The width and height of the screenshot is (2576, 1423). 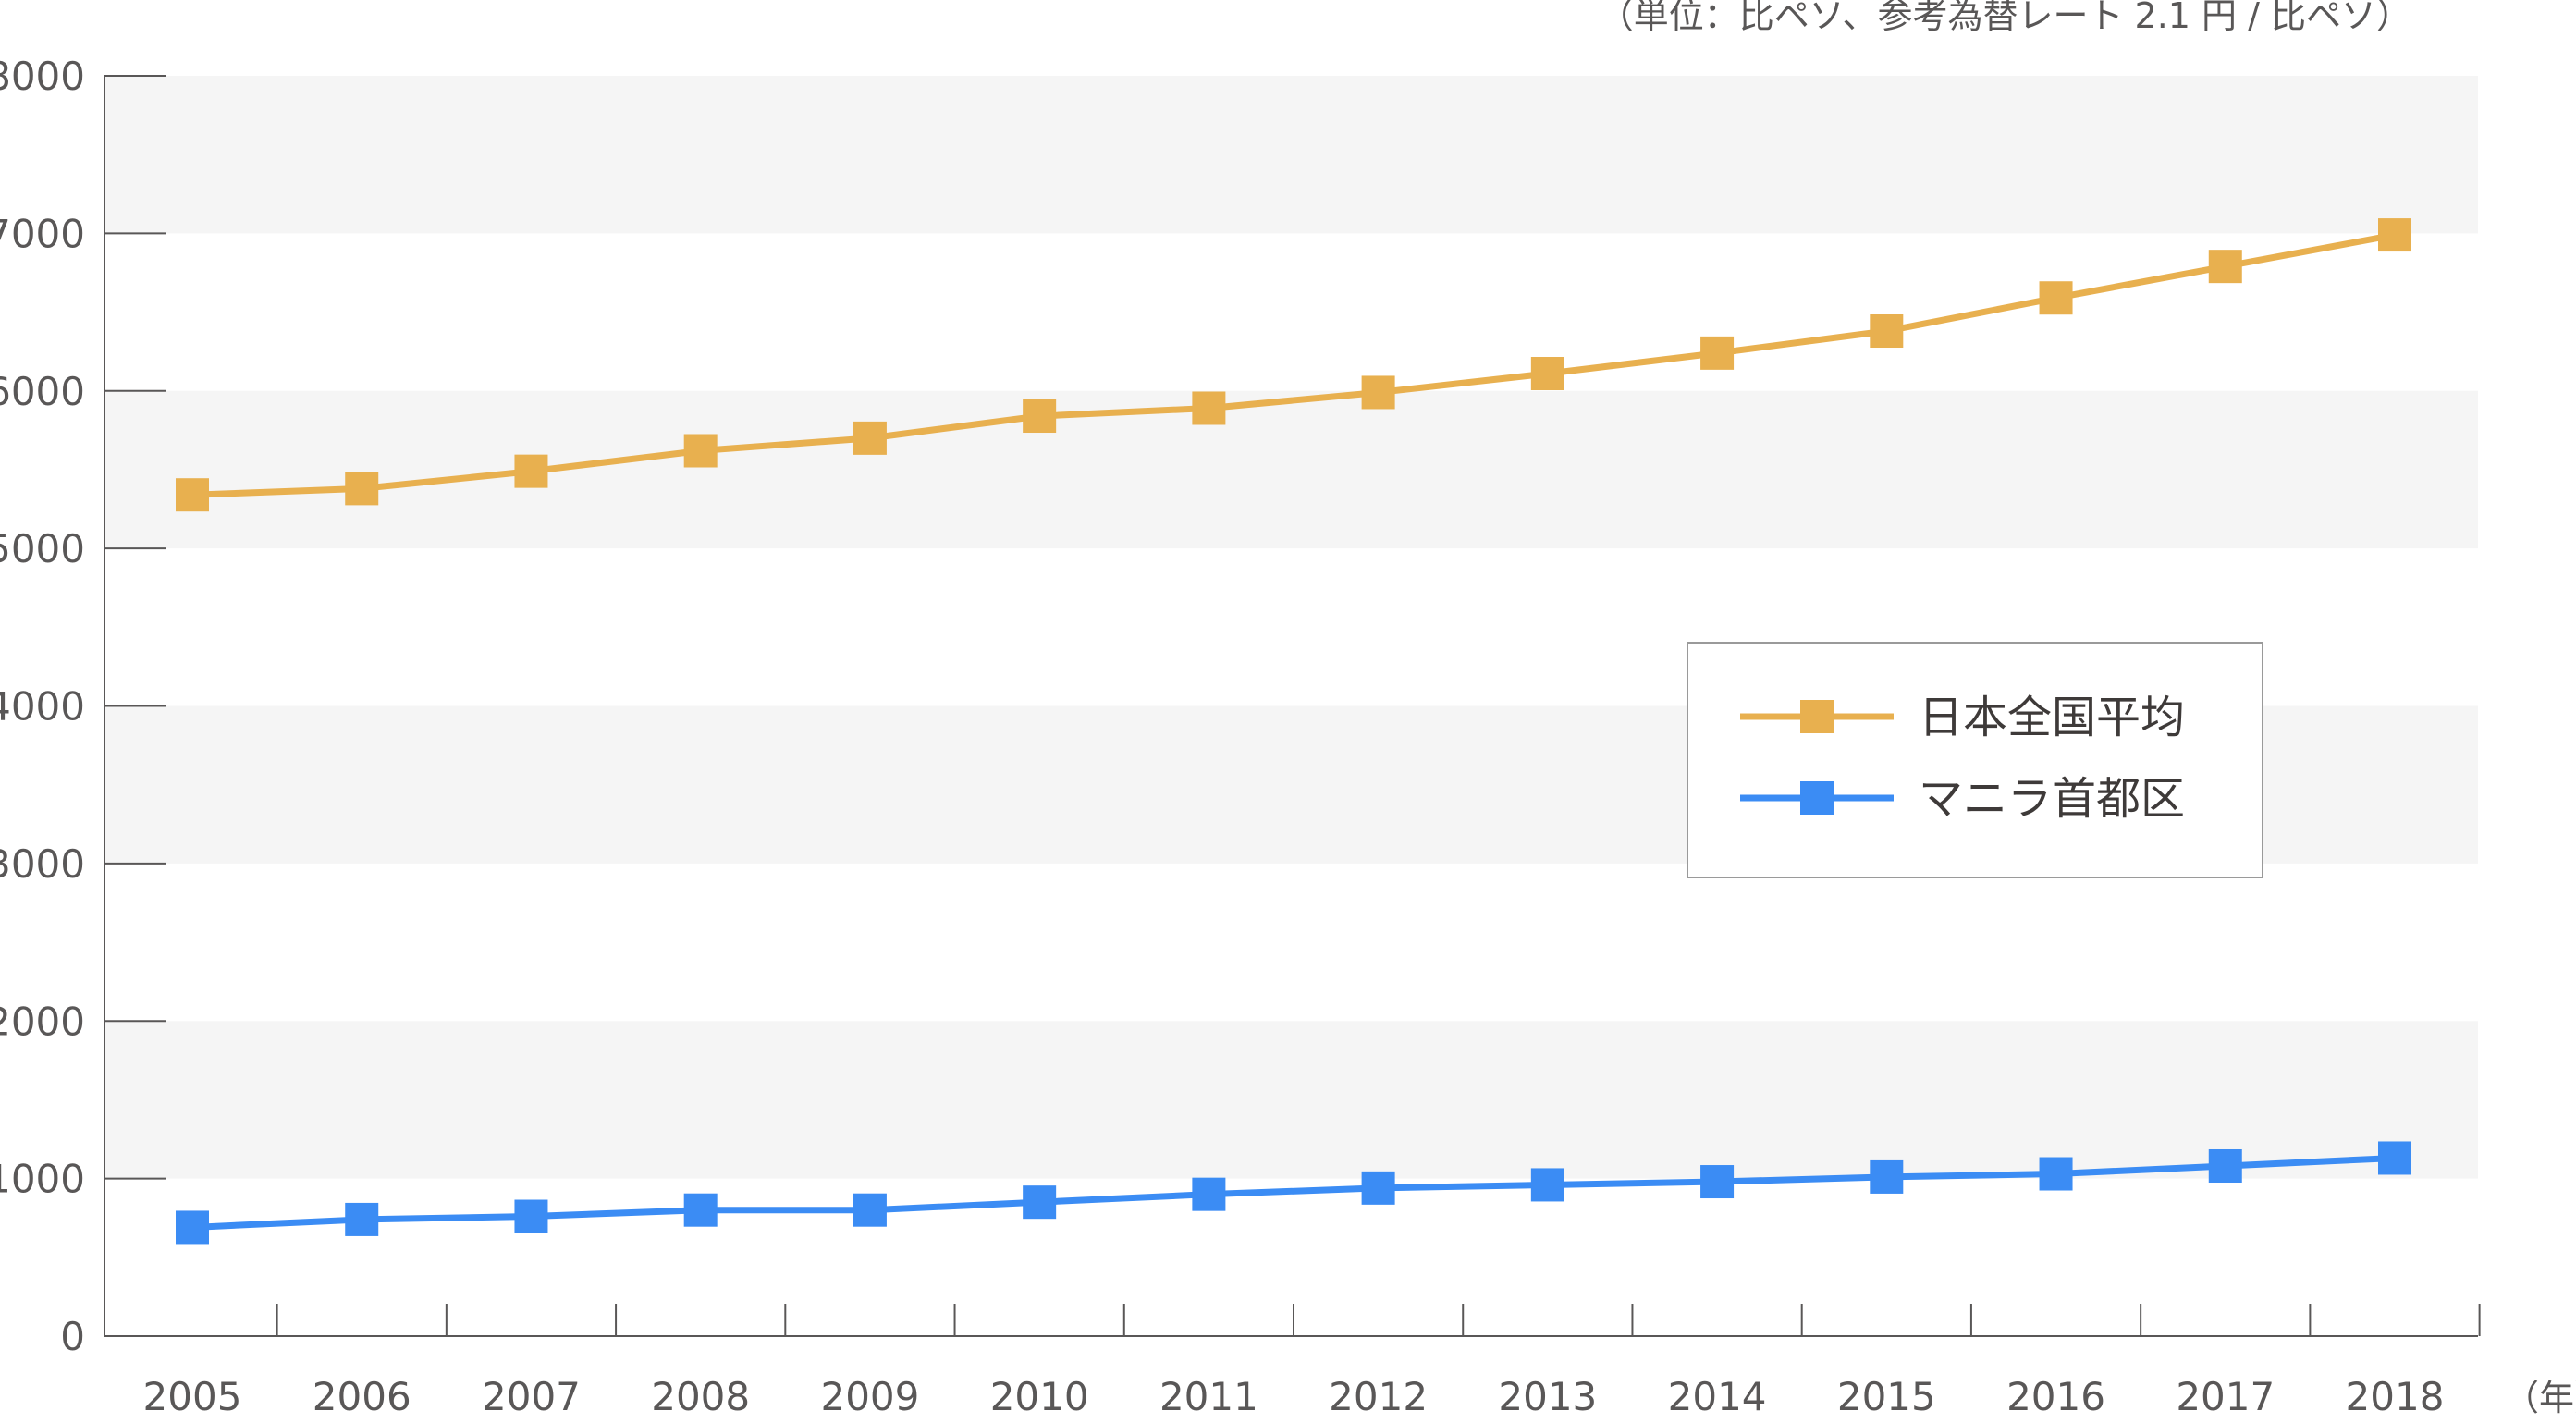 I want to click on x-tick-label: 2015, so click(x=1886, y=1397).